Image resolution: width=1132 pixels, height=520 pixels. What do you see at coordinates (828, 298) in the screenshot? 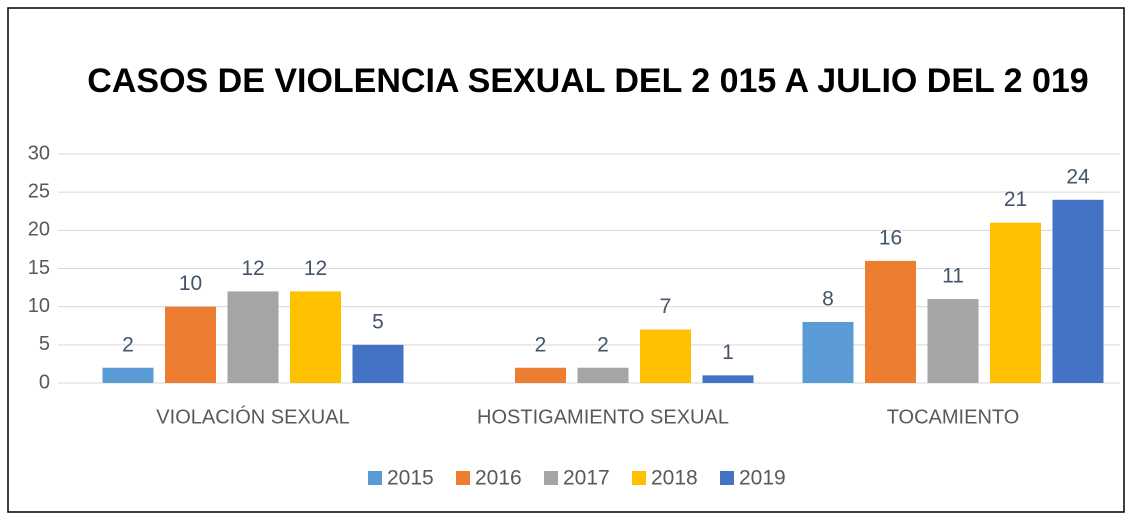
I see `data-label: 8` at bounding box center [828, 298].